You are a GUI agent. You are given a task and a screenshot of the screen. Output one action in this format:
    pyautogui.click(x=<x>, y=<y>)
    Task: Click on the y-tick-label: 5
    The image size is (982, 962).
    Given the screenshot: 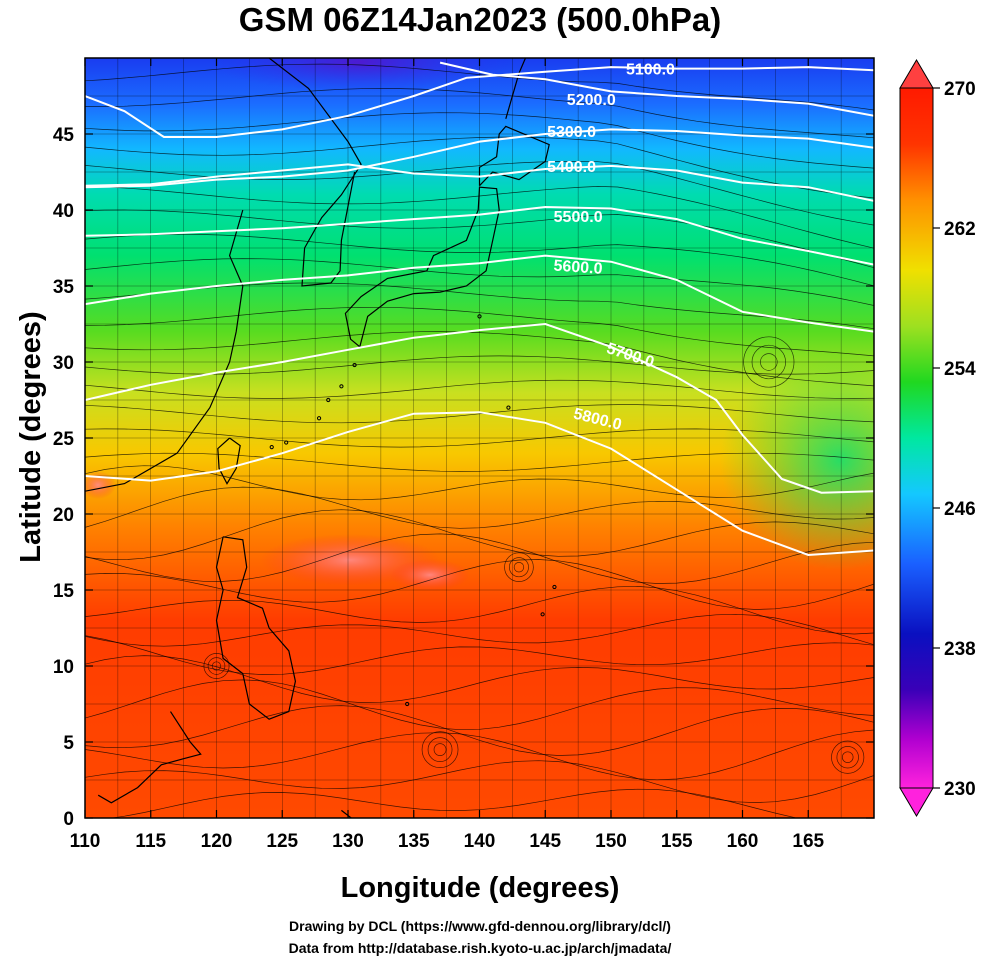 What is the action you would take?
    pyautogui.click(x=68, y=743)
    